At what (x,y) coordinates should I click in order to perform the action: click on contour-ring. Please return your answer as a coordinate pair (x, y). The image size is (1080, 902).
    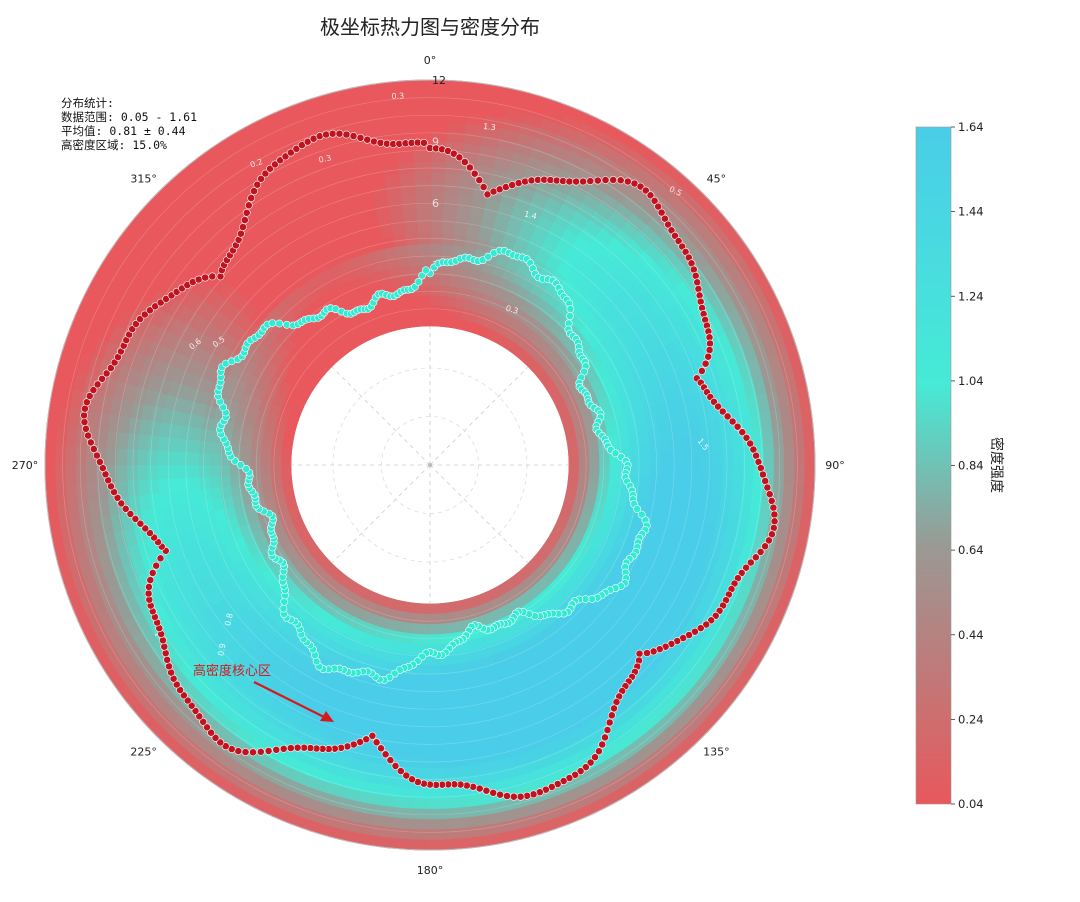
    Looking at the image, I should click on (430, 465).